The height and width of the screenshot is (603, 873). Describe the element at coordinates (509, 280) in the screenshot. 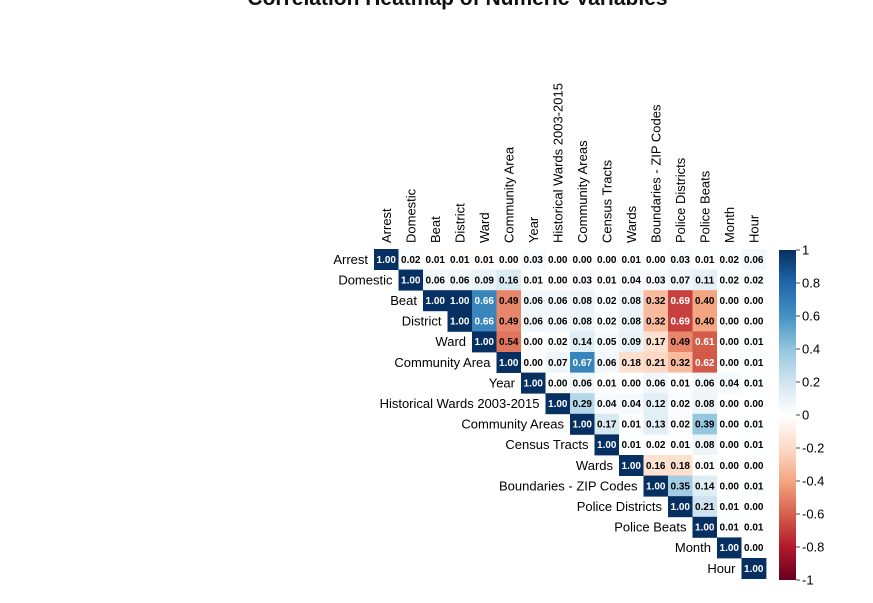

I see `cell-value-label: 0.16` at that location.